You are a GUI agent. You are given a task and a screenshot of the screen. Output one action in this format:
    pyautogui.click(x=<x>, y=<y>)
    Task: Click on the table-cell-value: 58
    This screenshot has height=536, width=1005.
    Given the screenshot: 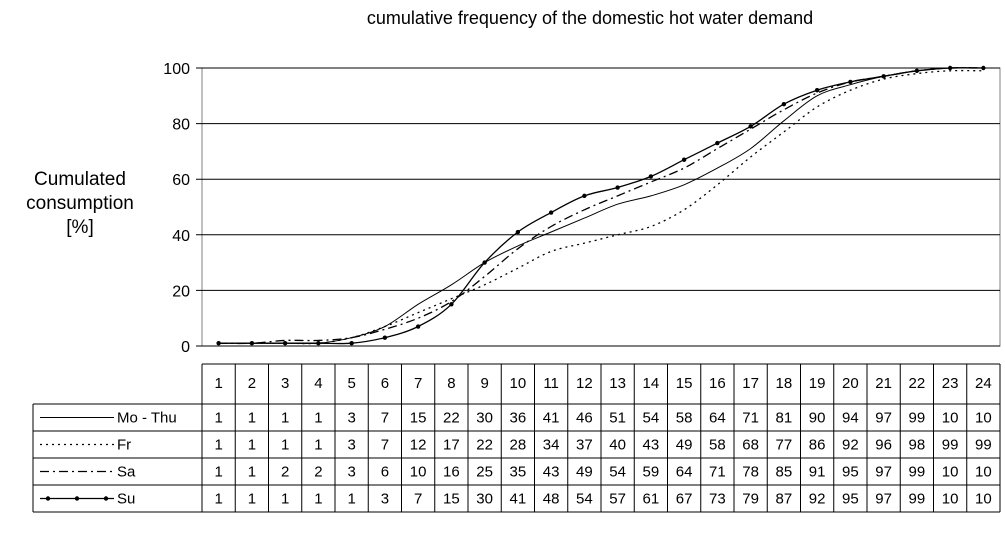 What is the action you would take?
    pyautogui.click(x=717, y=445)
    